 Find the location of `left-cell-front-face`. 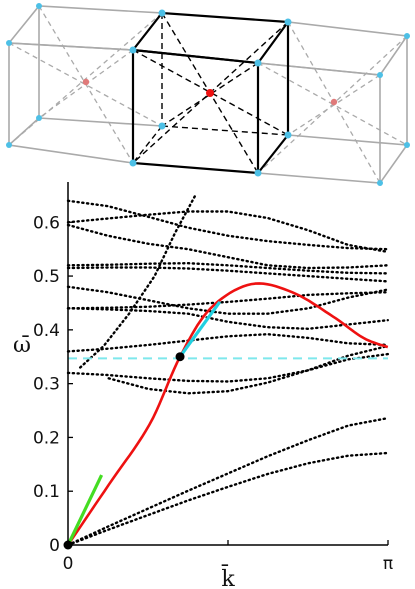

left-cell-front-face is located at coordinates (71, 103).